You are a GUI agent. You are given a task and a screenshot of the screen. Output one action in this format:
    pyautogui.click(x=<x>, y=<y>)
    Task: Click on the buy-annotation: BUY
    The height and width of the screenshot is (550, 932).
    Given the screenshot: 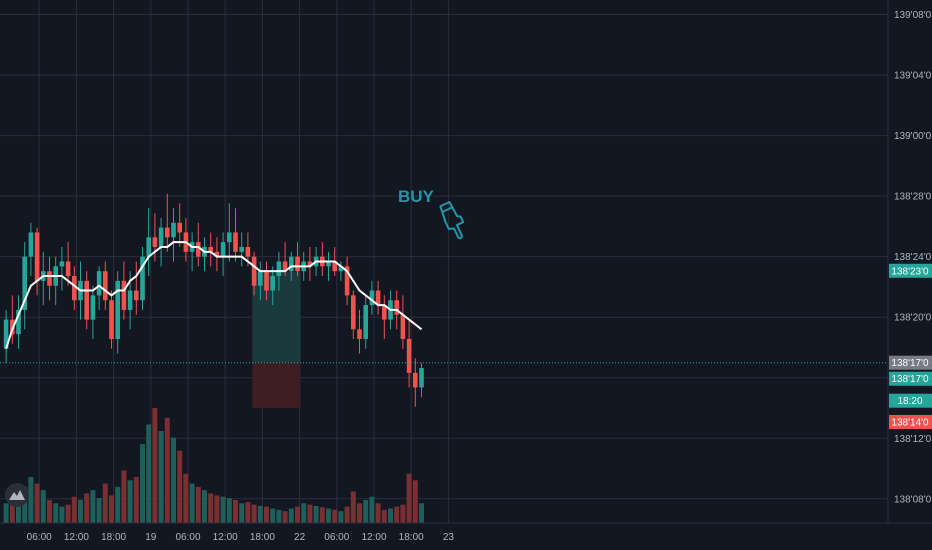 What is the action you would take?
    pyautogui.click(x=433, y=214)
    